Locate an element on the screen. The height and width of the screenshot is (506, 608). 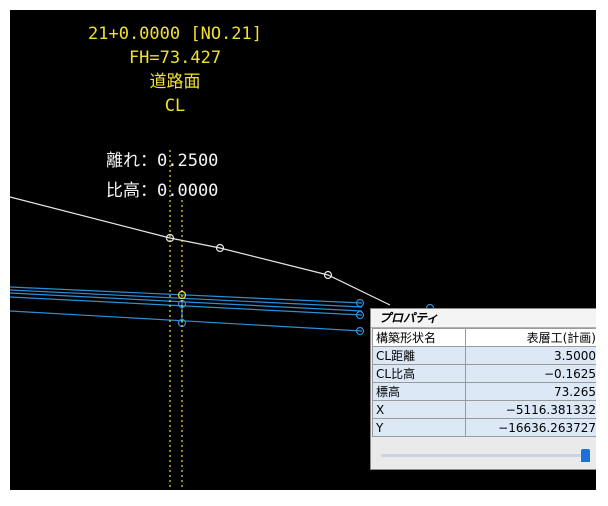
property-key: Y is located at coordinates (419, 427).